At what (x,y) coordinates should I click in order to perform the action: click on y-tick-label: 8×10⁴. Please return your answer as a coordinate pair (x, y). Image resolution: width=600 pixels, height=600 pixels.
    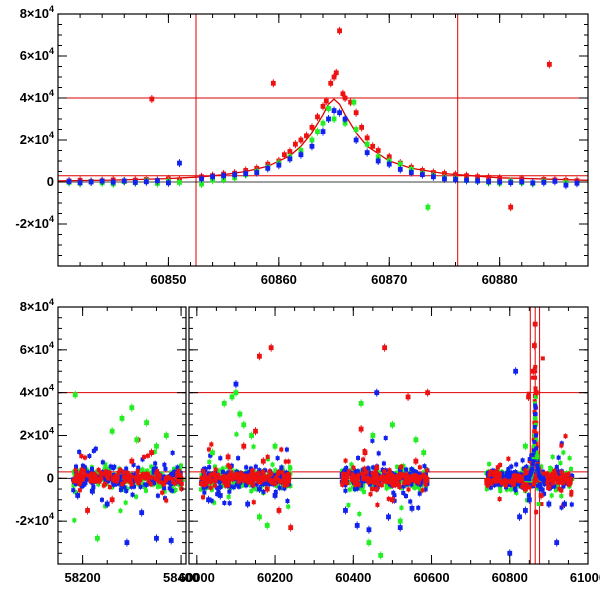
    Looking at the image, I should click on (37, 12).